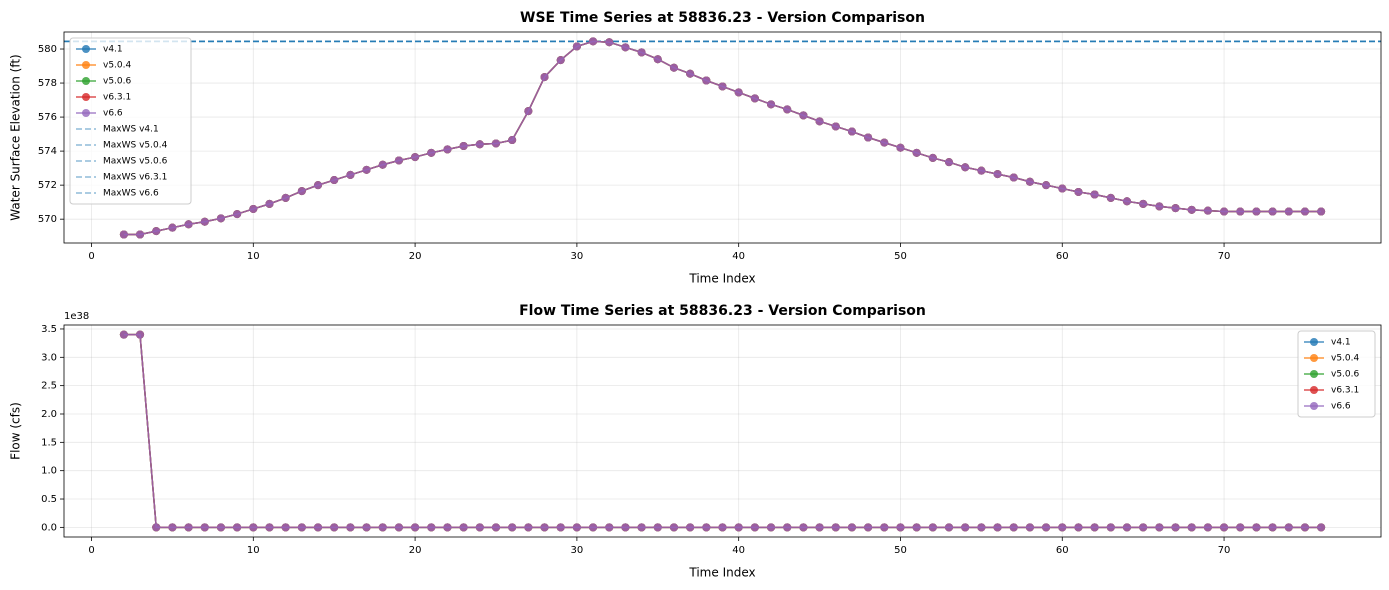 This screenshot has width=1389, height=590. I want to click on y-tick-label: 2.5, so click(49, 386).